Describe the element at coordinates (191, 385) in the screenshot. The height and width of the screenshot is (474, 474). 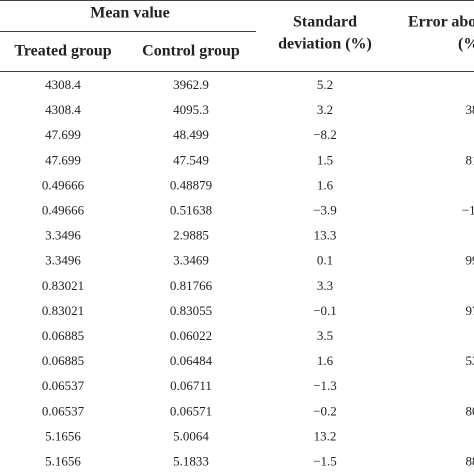
I see `table-cell: 0.06711` at that location.